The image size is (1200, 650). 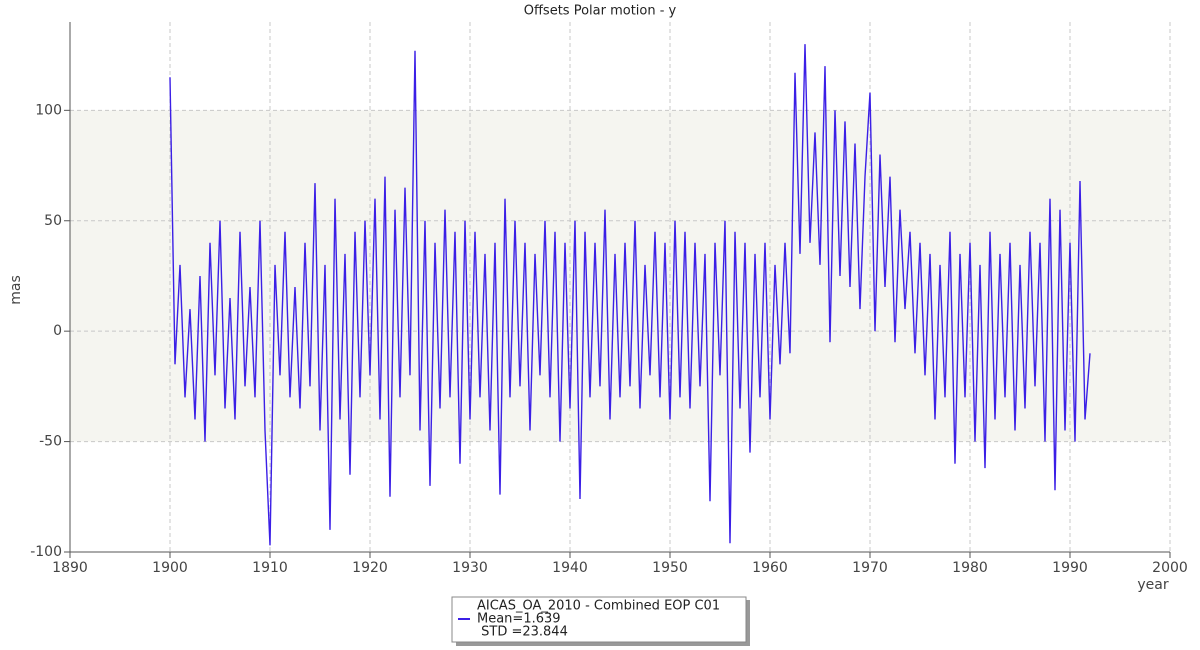 What do you see at coordinates (70, 568) in the screenshot?
I see `x-tick-label: 1890` at bounding box center [70, 568].